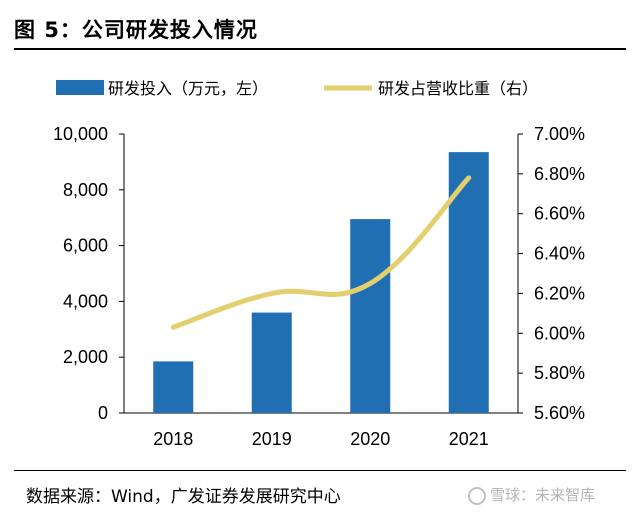 Image resolution: width=640 pixels, height=513 pixels. What do you see at coordinates (188, 88) in the screenshot?
I see `legend-bar-label: 研发投入（万元，左）` at bounding box center [188, 88].